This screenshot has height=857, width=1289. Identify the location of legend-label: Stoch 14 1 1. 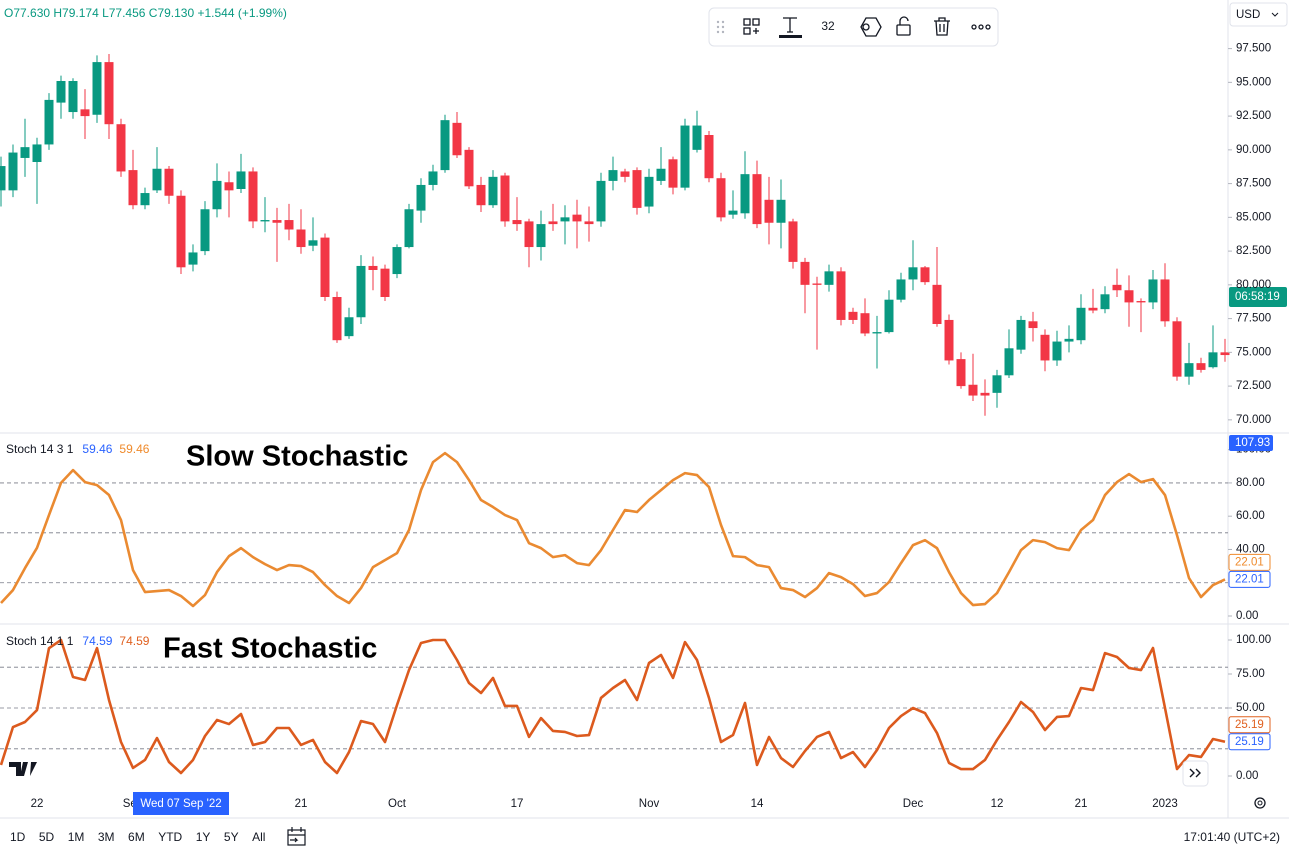
(40, 641).